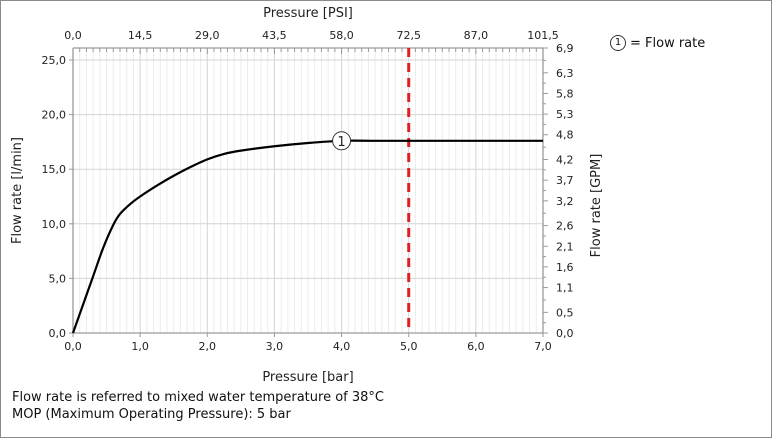 This screenshot has height=438, width=772. Describe the element at coordinates (207, 35) in the screenshot. I see `x2-tick-label: 29,0` at that location.